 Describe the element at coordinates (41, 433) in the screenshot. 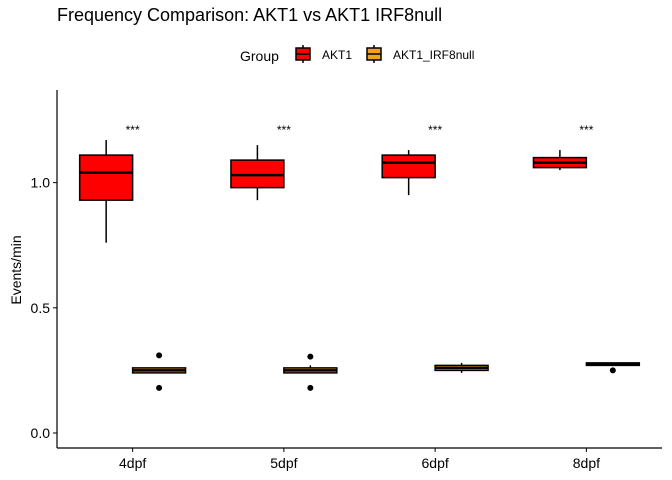

I see `y-tick-label-0: 0.0` at that location.